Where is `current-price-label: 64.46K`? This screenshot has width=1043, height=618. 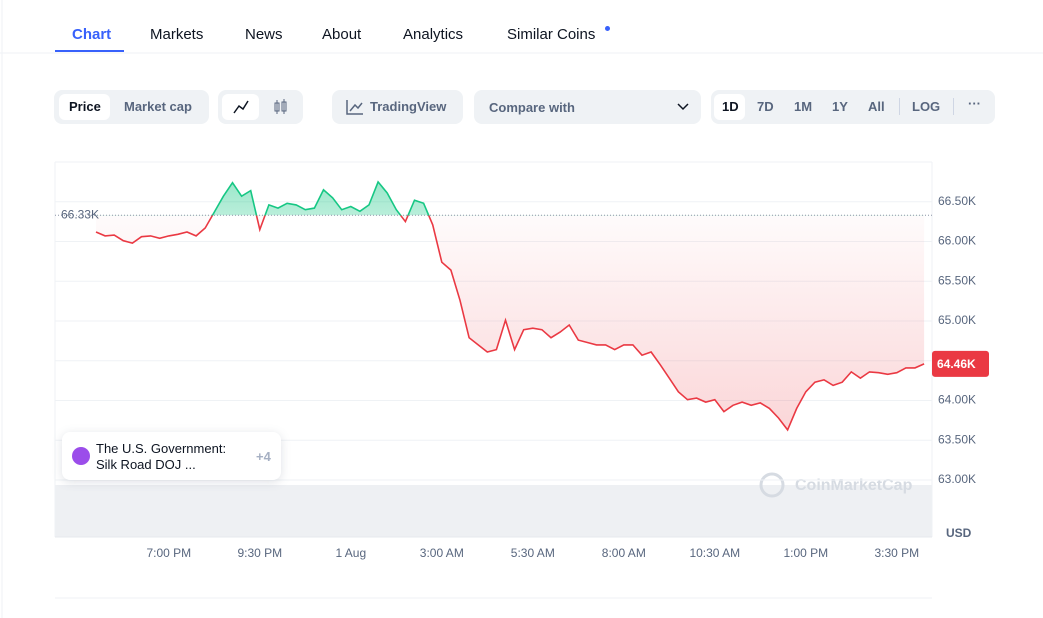 current-price-label: 64.46K is located at coordinates (956, 364).